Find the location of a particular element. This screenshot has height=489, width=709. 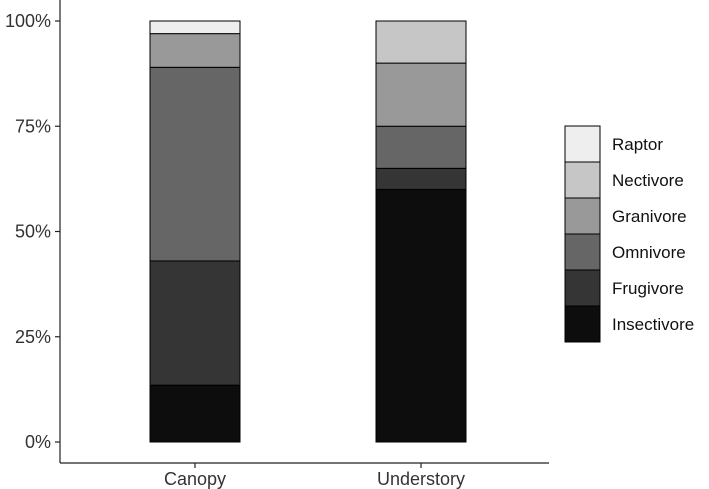

bar-segment-understory-nectivore is located at coordinates (421, 42).